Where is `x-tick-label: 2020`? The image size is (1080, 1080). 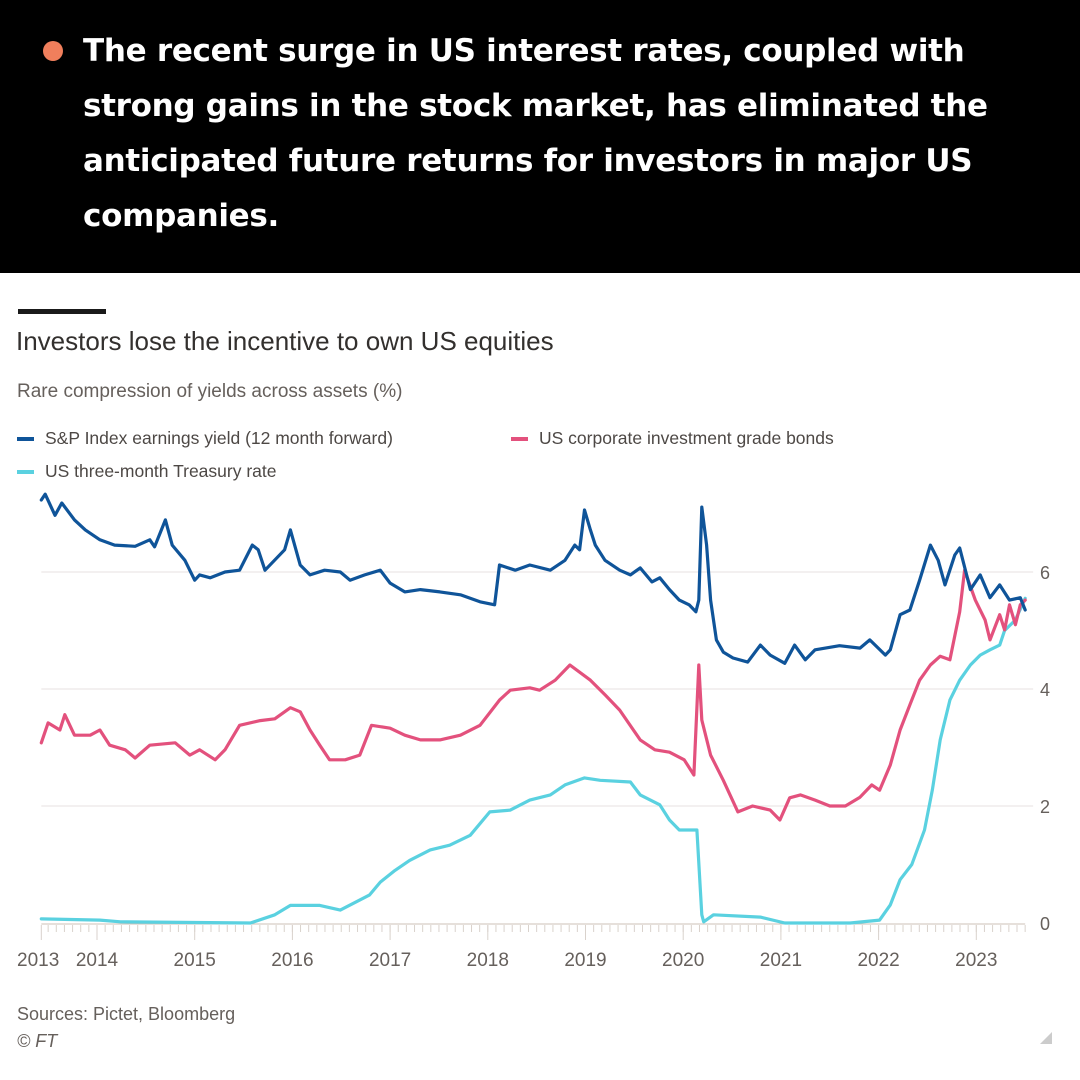 x-tick-label: 2020 is located at coordinates (683, 960).